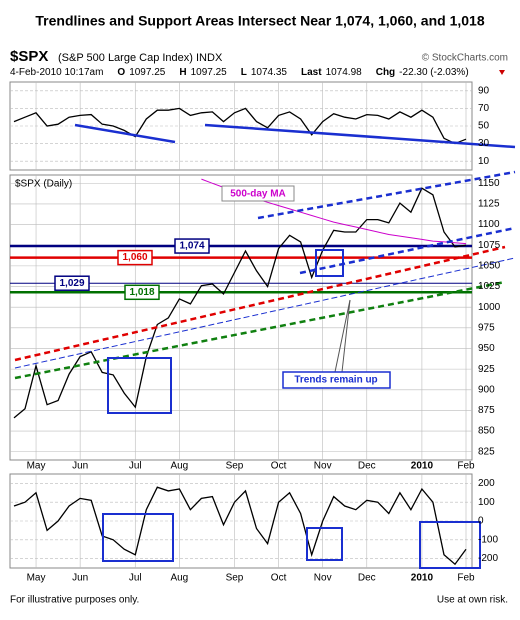  Describe the element at coordinates (311, 72) in the screenshot. I see `quote-label: Last` at that location.